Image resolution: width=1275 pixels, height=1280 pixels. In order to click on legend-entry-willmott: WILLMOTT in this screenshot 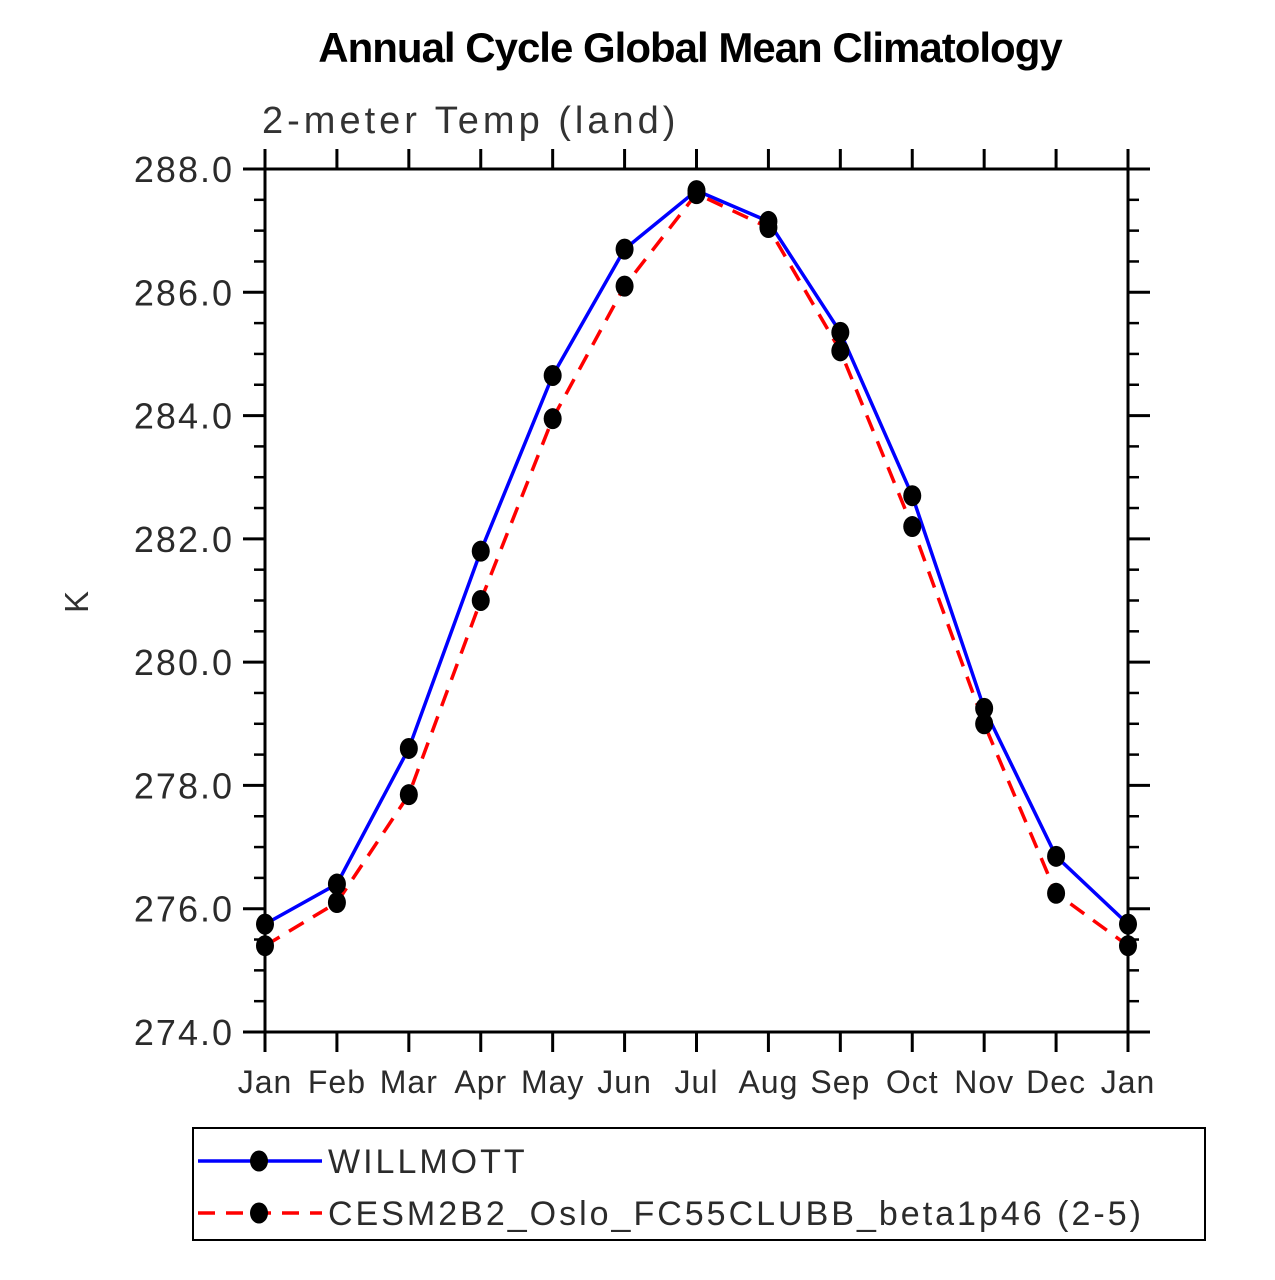, I will do `click(363, 1162)`.